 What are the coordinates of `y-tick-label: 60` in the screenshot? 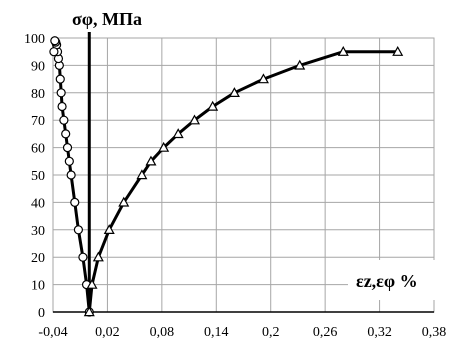 It's located at (38, 149).